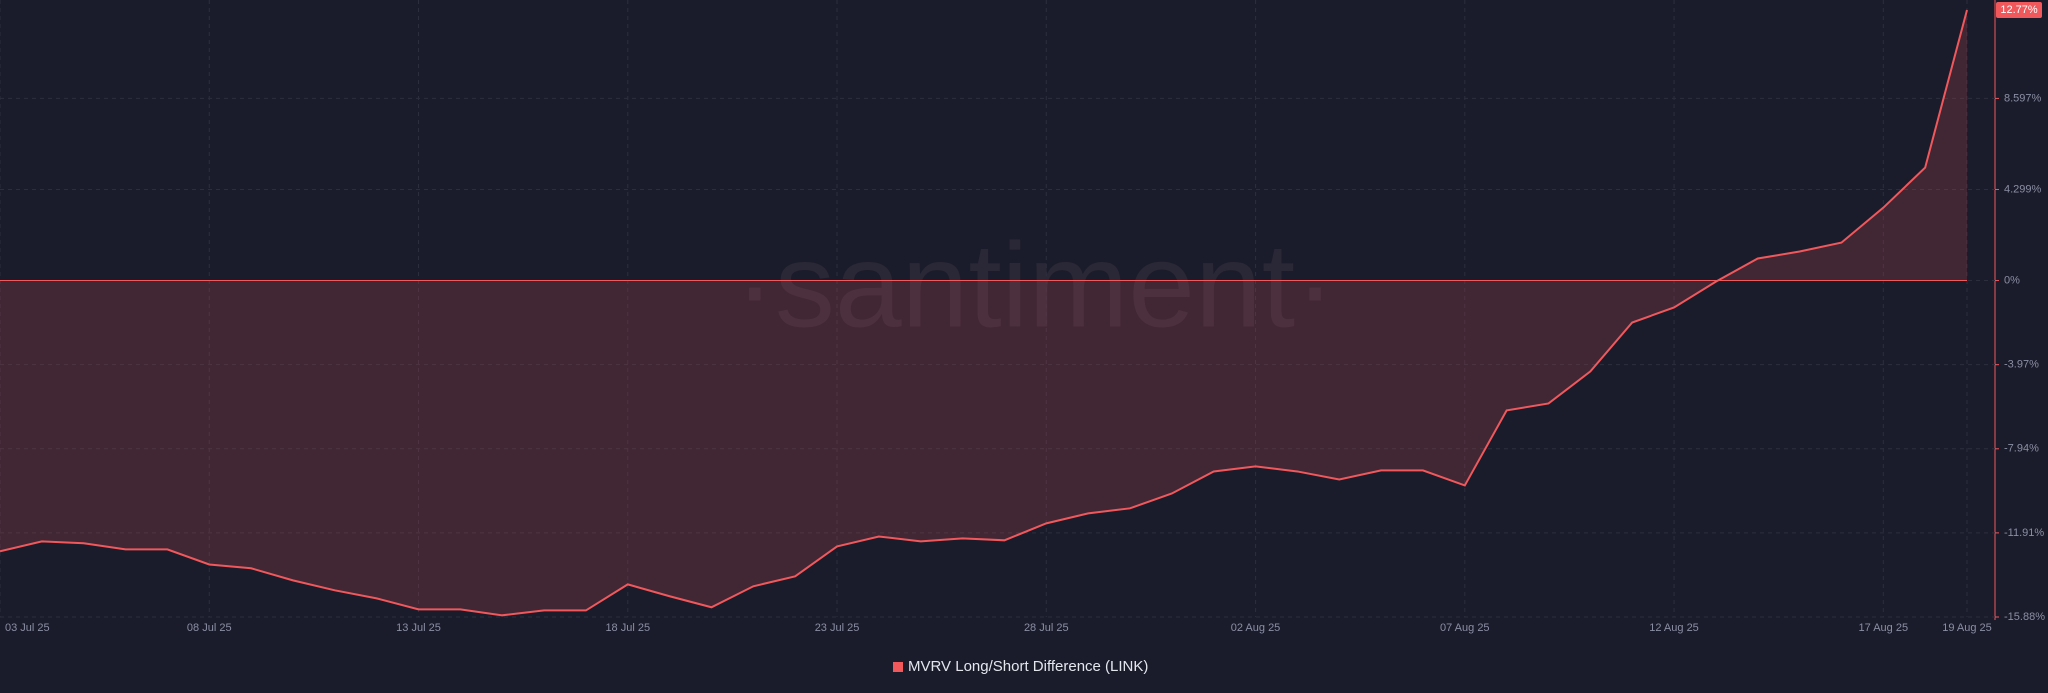 This screenshot has width=2048, height=693. Describe the element at coordinates (1028, 666) in the screenshot. I see `legend-label: MVRV Long/Short Difference (LINK)` at that location.